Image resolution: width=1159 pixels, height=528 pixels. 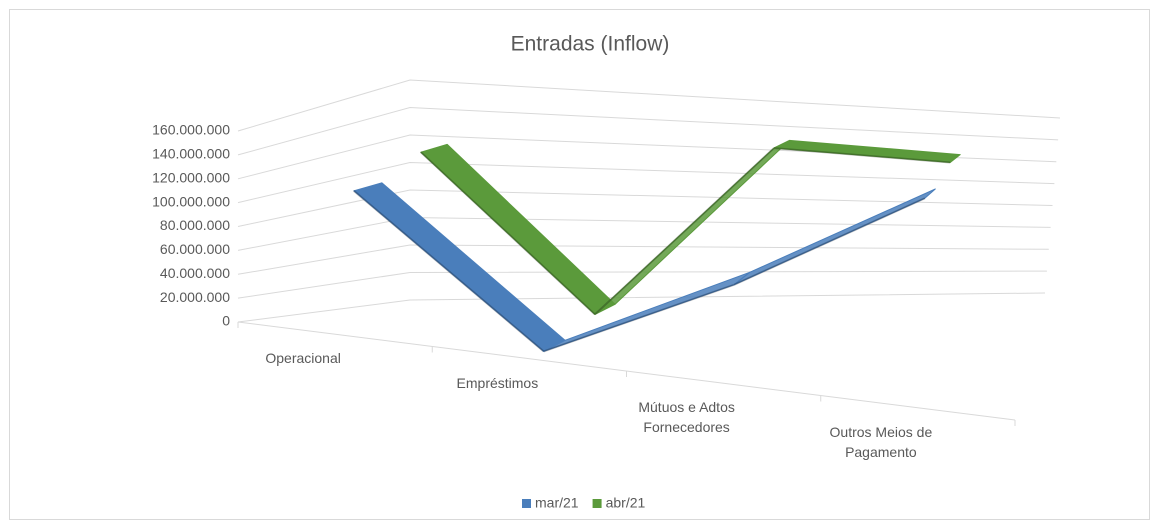 What do you see at coordinates (497, 382) in the screenshot?
I see `x-tick-label: Empréstimos` at bounding box center [497, 382].